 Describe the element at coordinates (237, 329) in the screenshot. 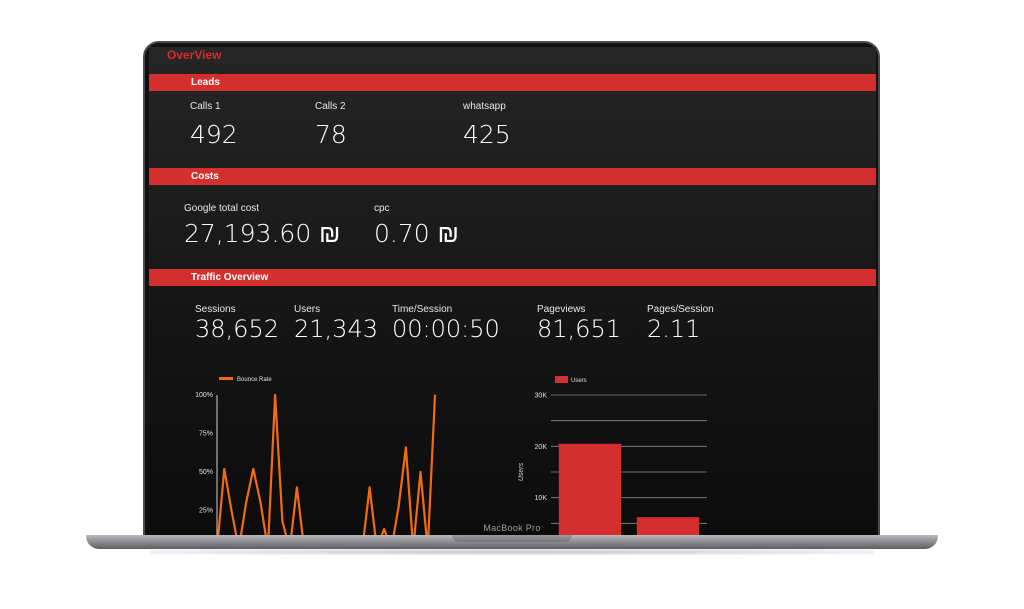

I see `metric-value: 38,652` at that location.